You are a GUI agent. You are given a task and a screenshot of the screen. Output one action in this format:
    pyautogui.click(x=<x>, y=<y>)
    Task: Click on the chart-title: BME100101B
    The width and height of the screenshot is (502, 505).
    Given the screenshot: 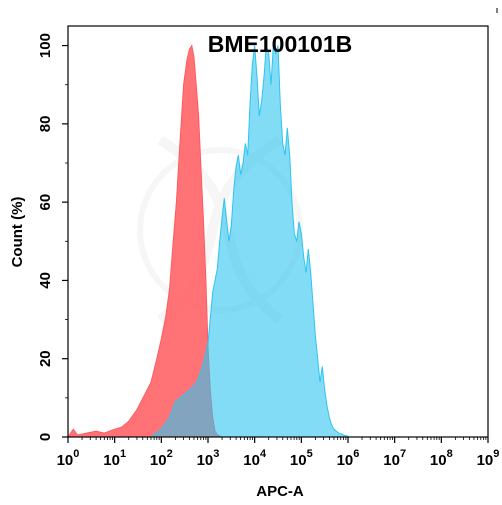 What is the action you would take?
    pyautogui.click(x=280, y=44)
    